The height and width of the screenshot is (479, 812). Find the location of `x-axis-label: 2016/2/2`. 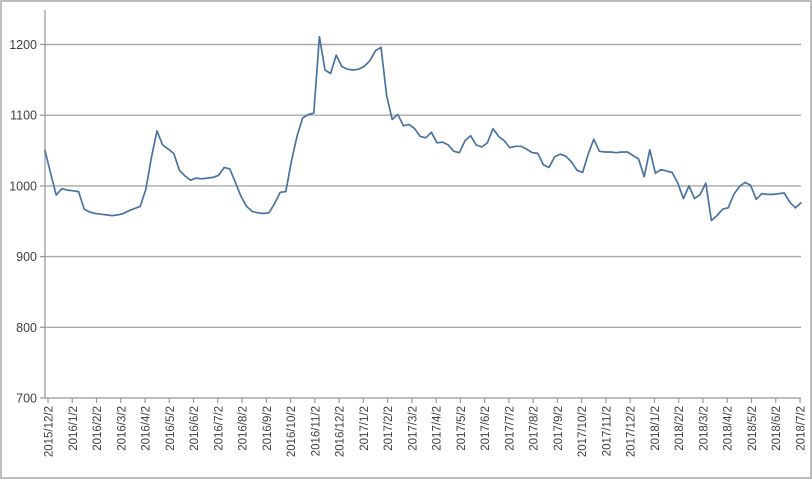

x-axis-label: 2016/2/2 is located at coordinates (98, 428).